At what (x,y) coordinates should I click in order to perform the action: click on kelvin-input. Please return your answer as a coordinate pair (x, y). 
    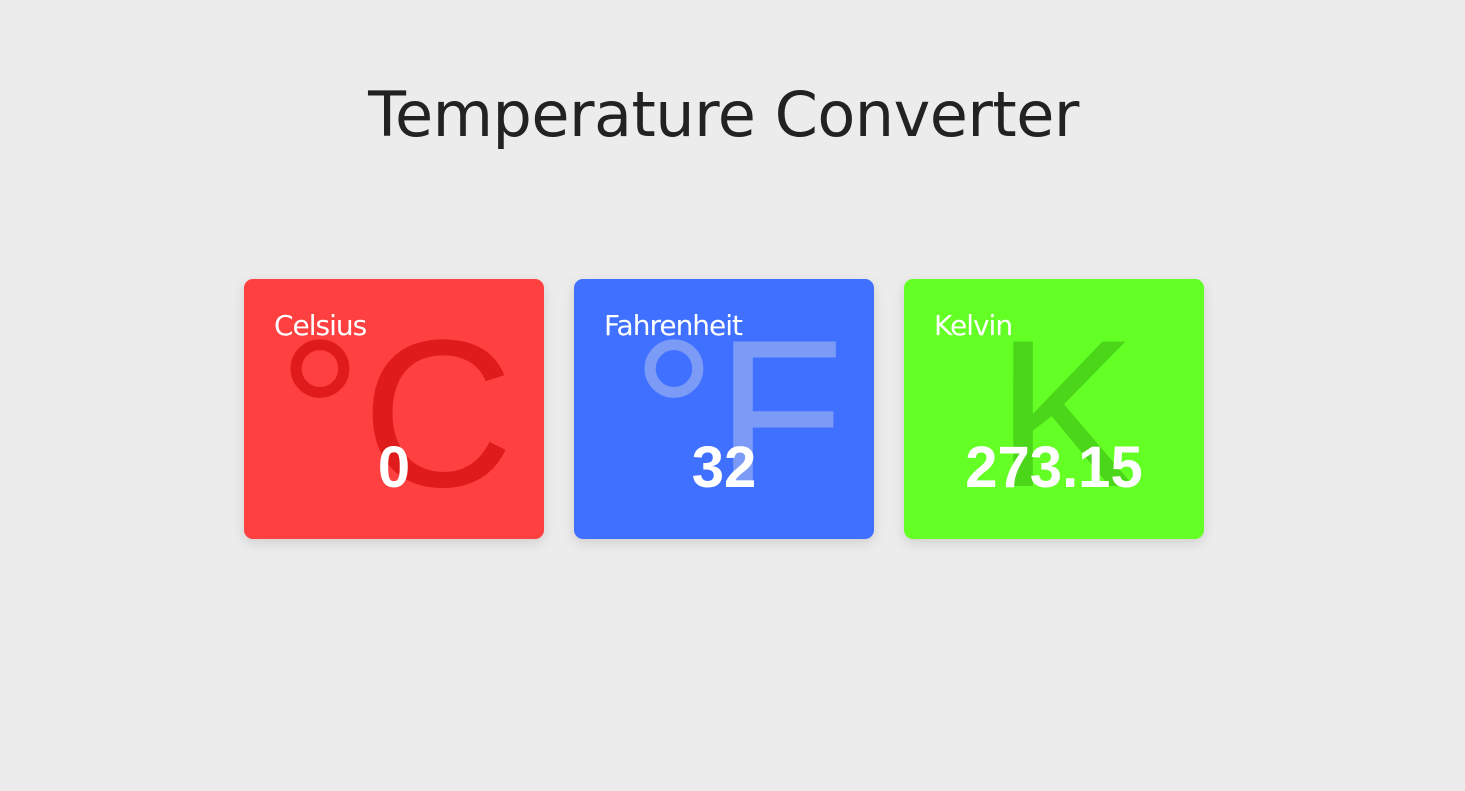
    Looking at the image, I should click on (1054, 467).